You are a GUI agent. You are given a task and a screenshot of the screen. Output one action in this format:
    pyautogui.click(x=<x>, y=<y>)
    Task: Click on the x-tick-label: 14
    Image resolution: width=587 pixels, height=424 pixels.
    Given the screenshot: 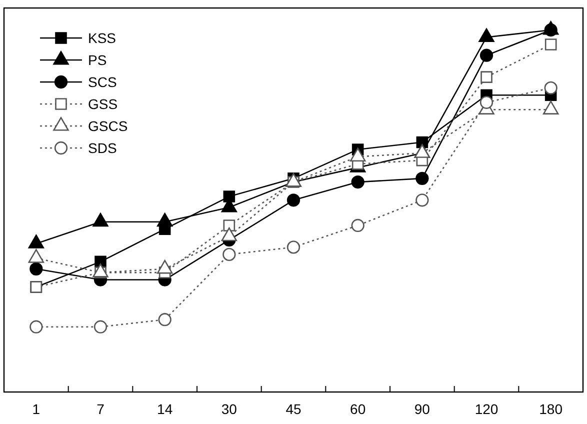 What is the action you would take?
    pyautogui.click(x=165, y=409)
    